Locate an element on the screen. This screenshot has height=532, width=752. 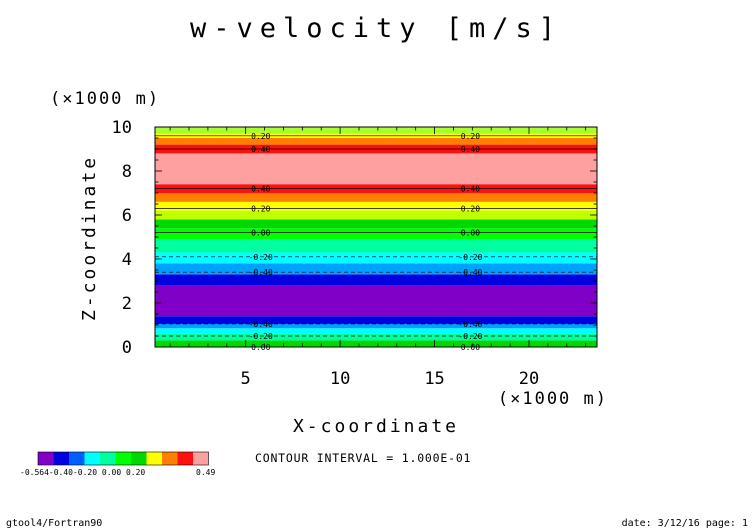
colorbar: -0.564-0.40-0.20 0.00 0.20 0.49 is located at coordinates (117, 464).